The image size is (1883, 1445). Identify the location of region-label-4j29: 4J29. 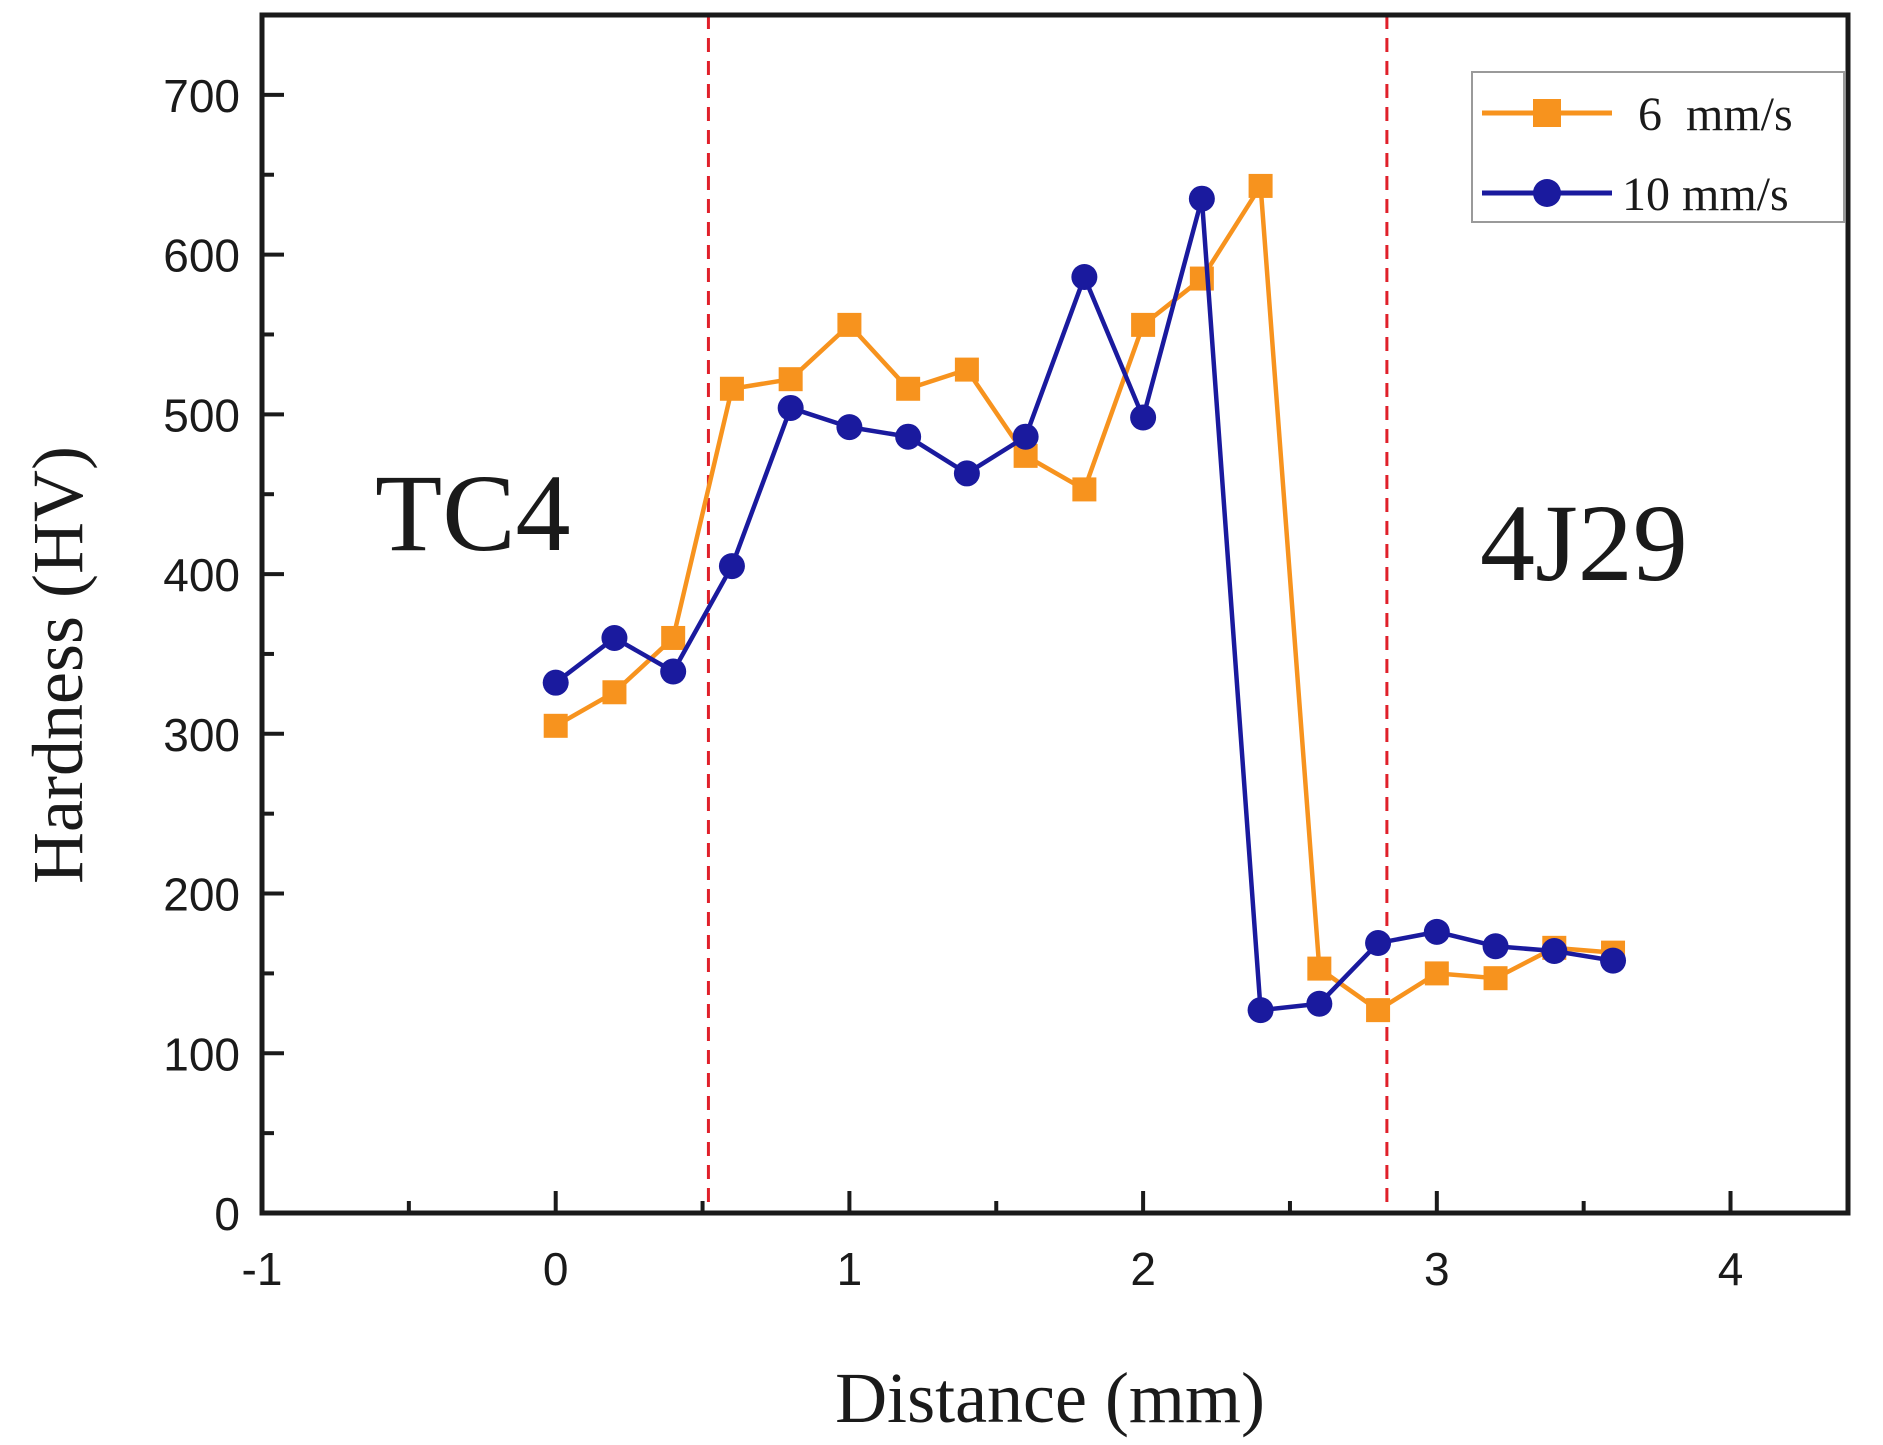
(1584, 543).